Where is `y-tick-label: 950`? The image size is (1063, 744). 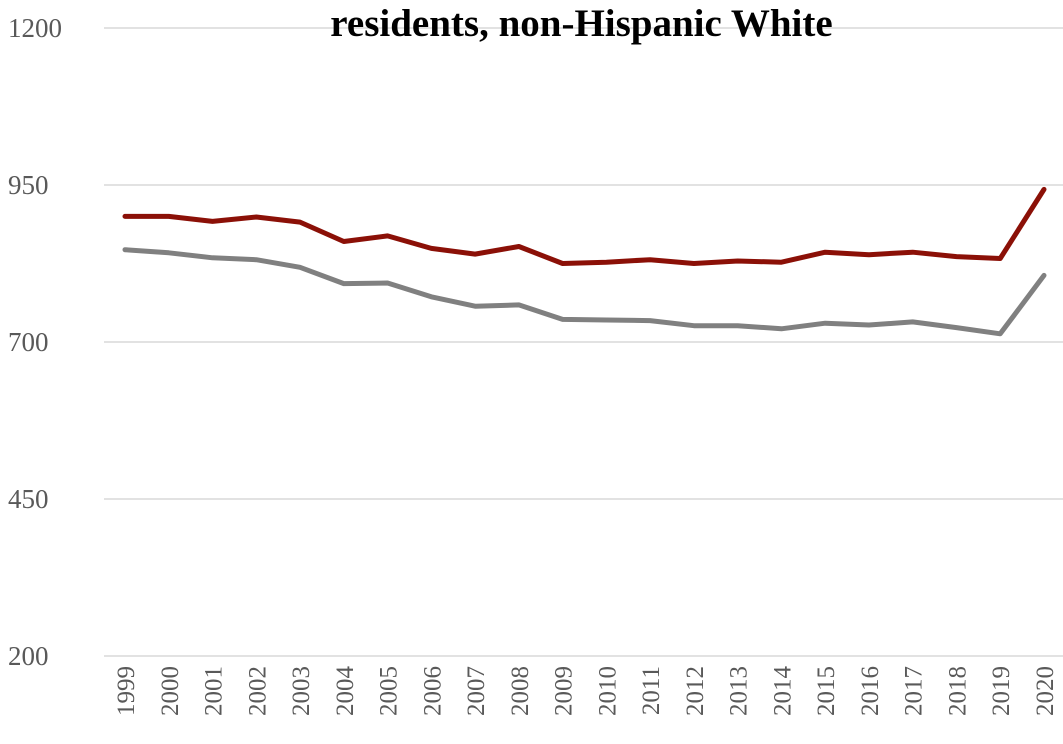
y-tick-label: 950 is located at coordinates (28, 185).